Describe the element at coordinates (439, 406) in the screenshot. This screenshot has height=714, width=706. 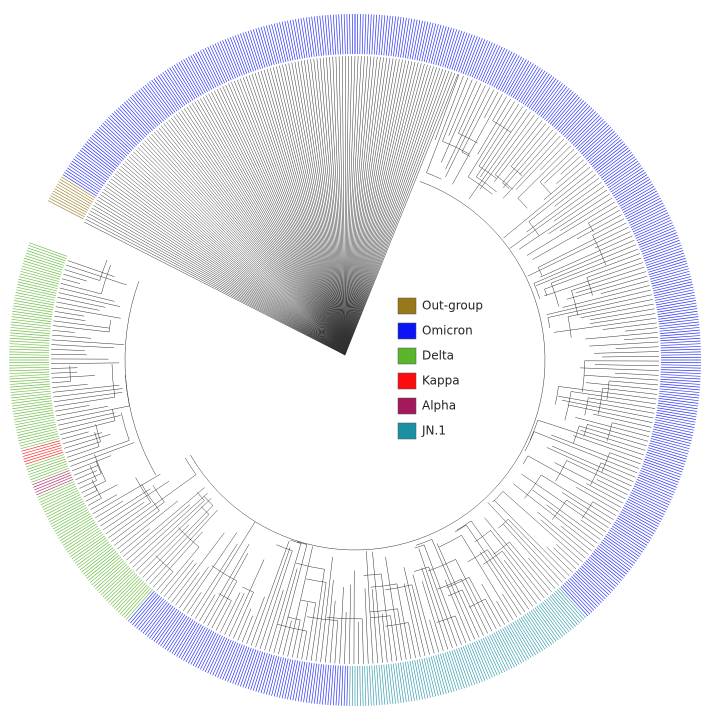
I see `legend-label: Alpha` at that location.